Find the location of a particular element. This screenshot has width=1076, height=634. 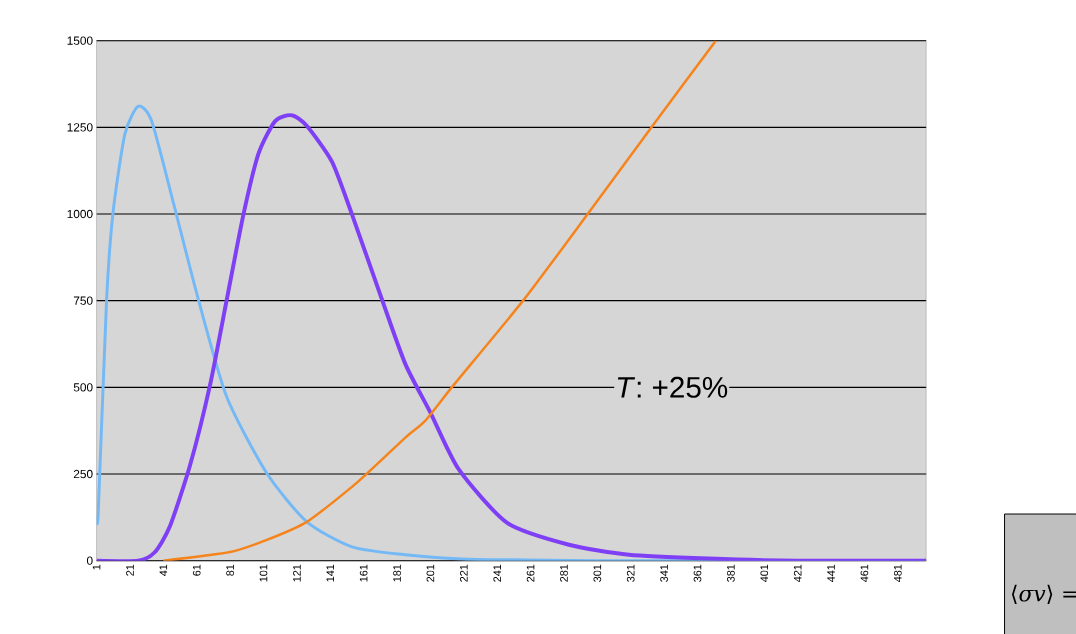

x-tick-label: 121 is located at coordinates (297, 573).